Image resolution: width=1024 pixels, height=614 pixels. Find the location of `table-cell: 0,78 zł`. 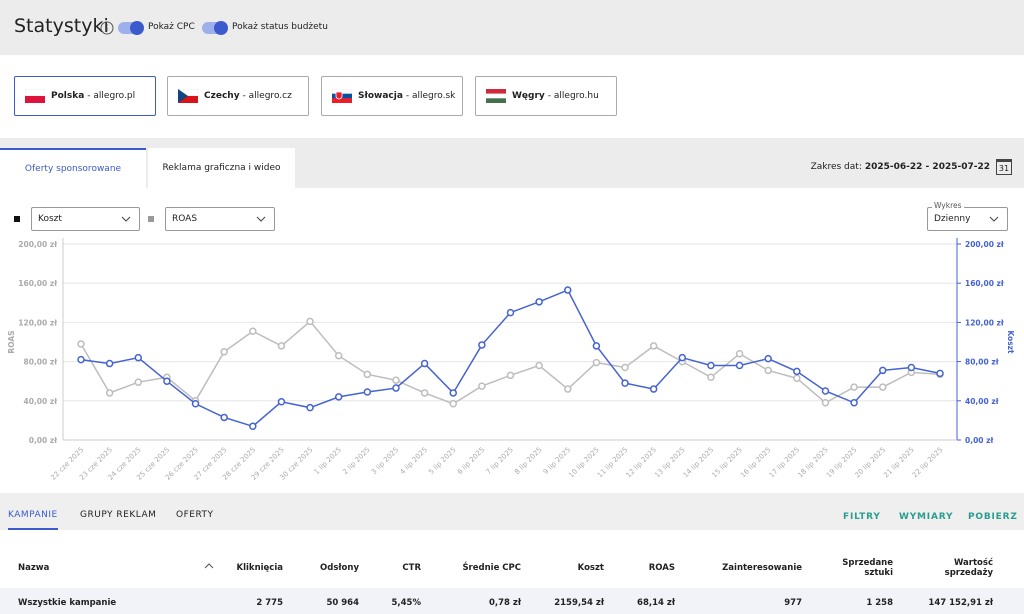

table-cell: 0,78 zł is located at coordinates (504, 603).